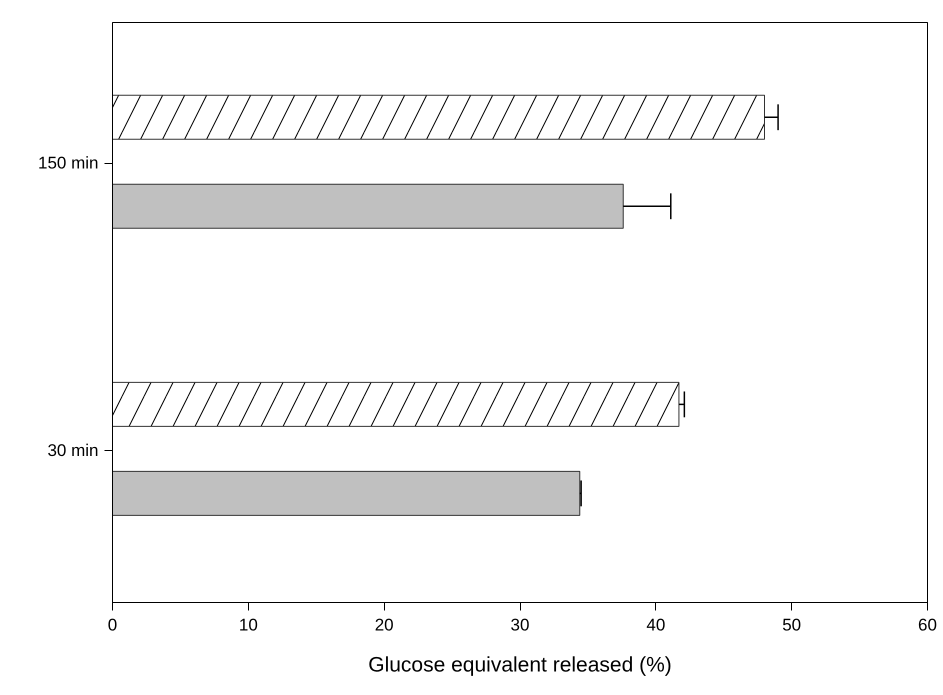  I want to click on x-tick-label: 50, so click(792, 625).